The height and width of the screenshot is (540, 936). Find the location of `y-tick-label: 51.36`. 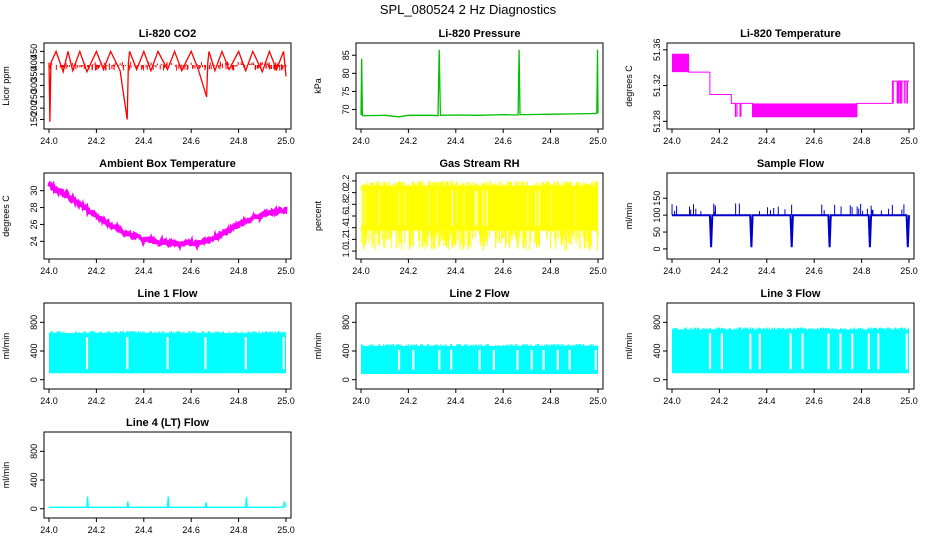

y-tick-label: 51.36 is located at coordinates (657, 50).